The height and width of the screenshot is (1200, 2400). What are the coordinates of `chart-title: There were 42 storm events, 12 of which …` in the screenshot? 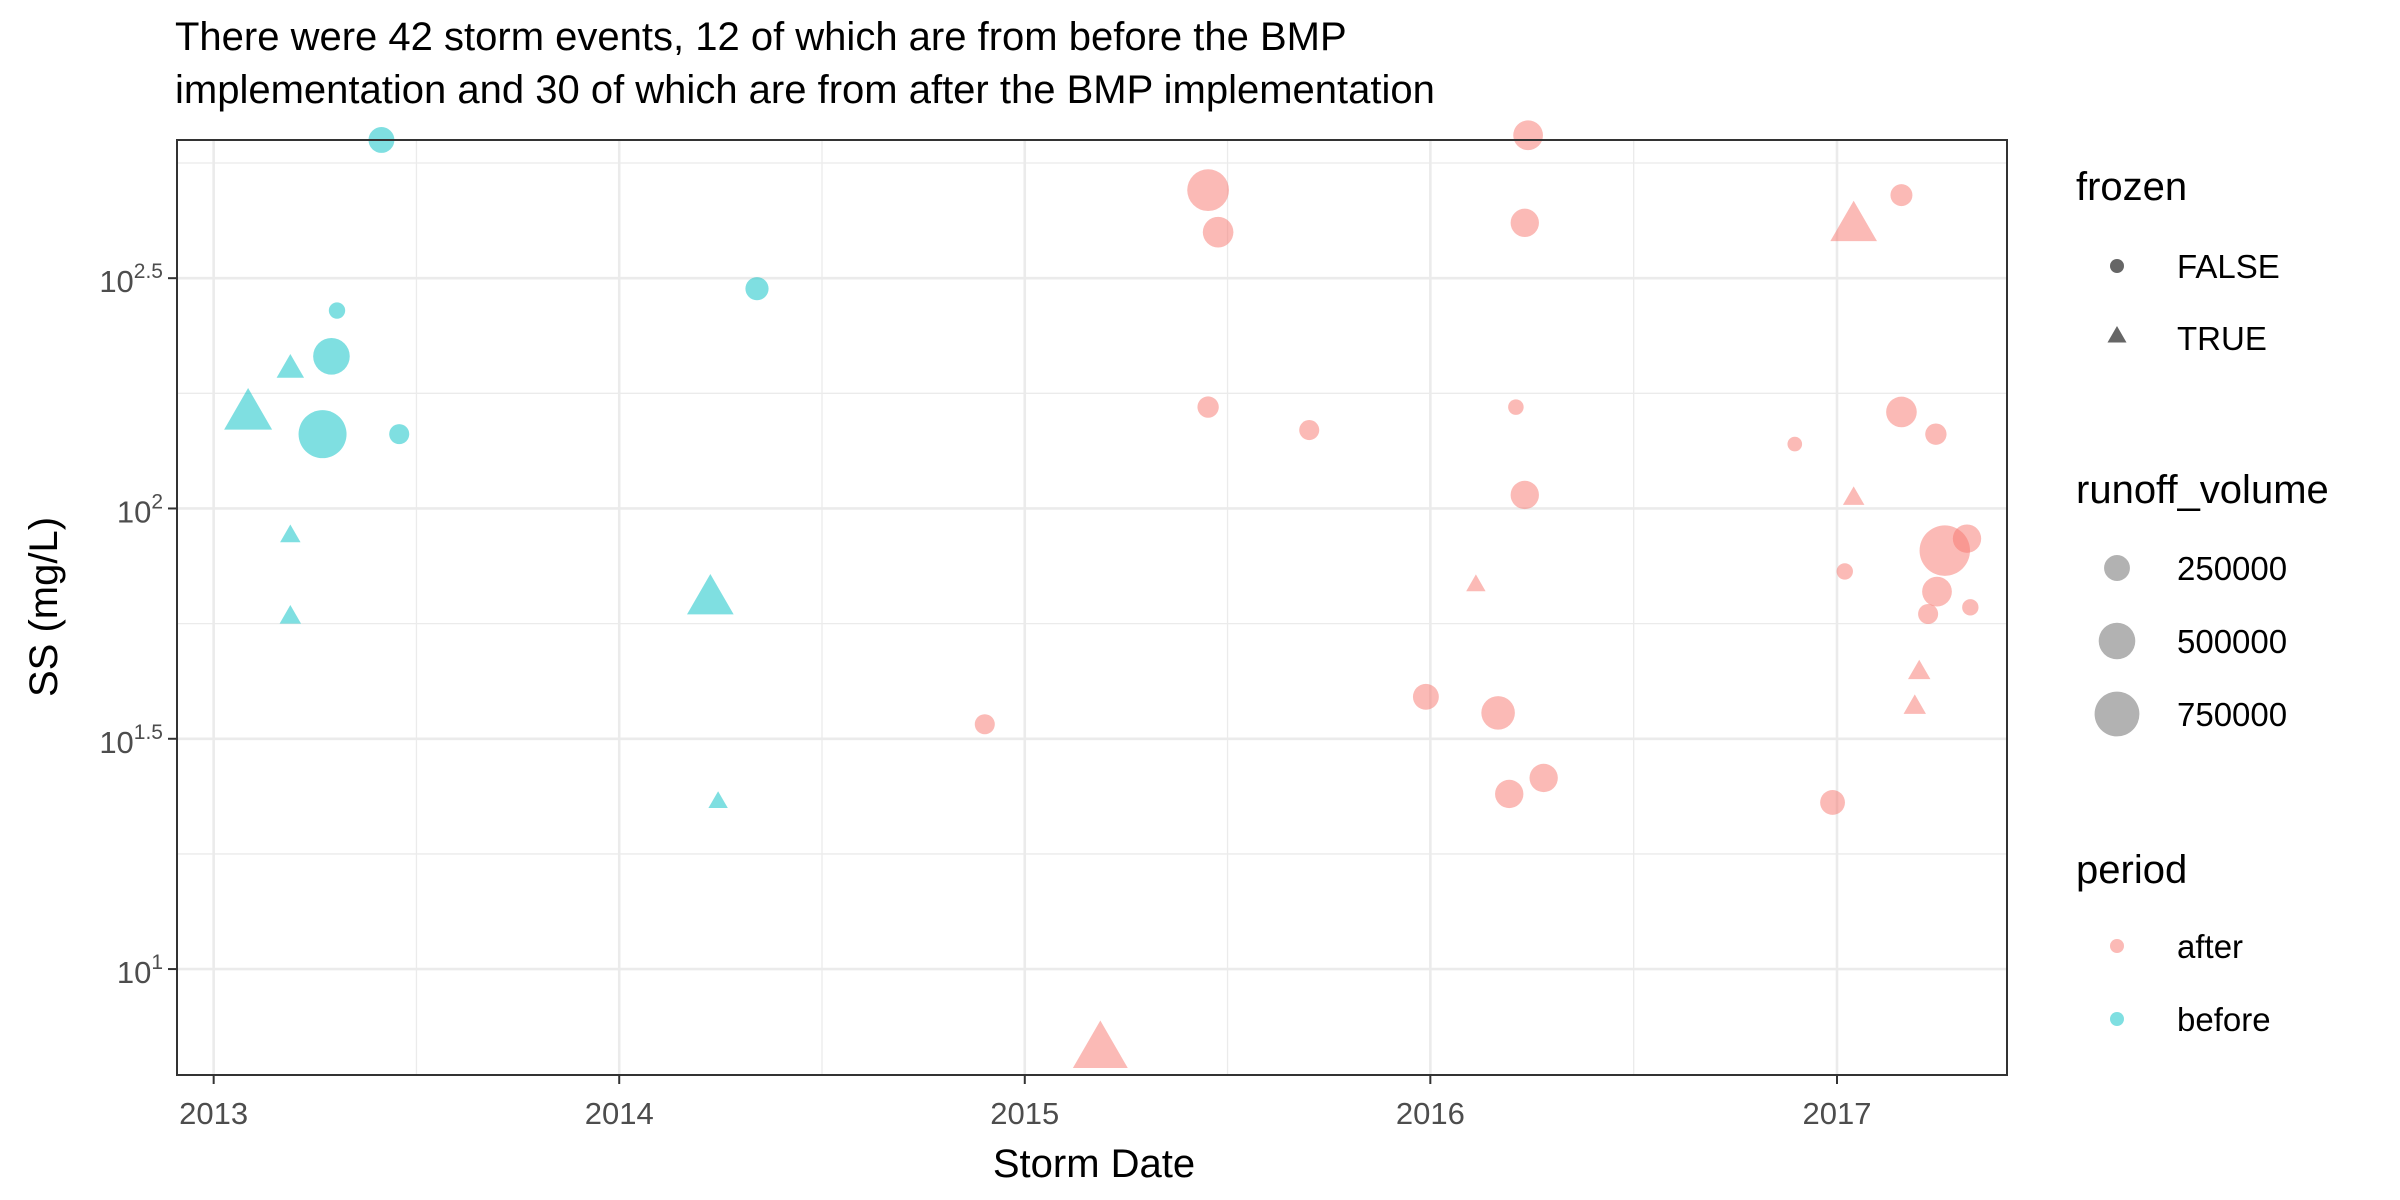 It's located at (805, 63).